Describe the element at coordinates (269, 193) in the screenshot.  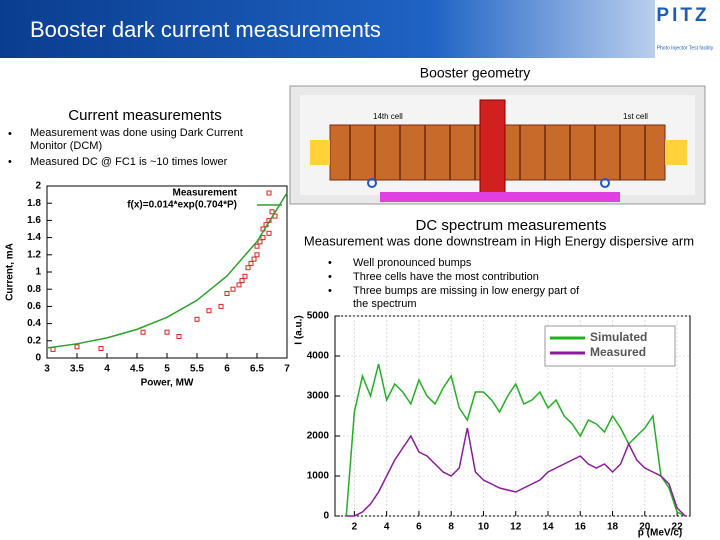
I see `legend-swatch` at that location.